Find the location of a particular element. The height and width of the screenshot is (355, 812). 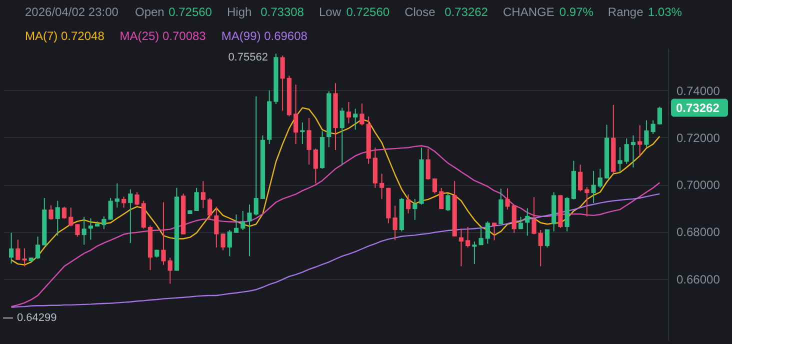

text: MA(99) 0.69608 is located at coordinates (264, 36).